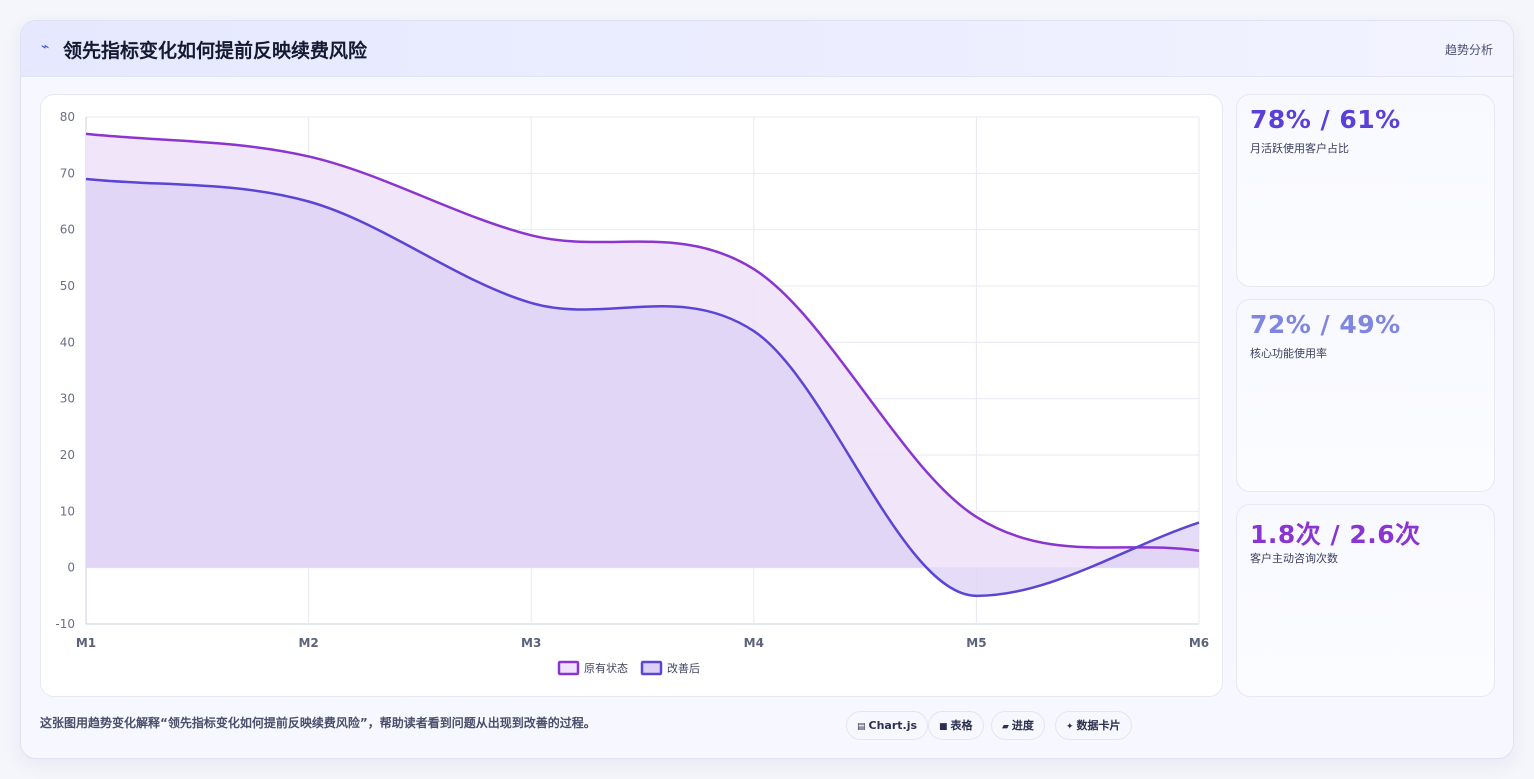  What do you see at coordinates (1325, 119) in the screenshot?
I see `metric-value: 78% / 61%` at bounding box center [1325, 119].